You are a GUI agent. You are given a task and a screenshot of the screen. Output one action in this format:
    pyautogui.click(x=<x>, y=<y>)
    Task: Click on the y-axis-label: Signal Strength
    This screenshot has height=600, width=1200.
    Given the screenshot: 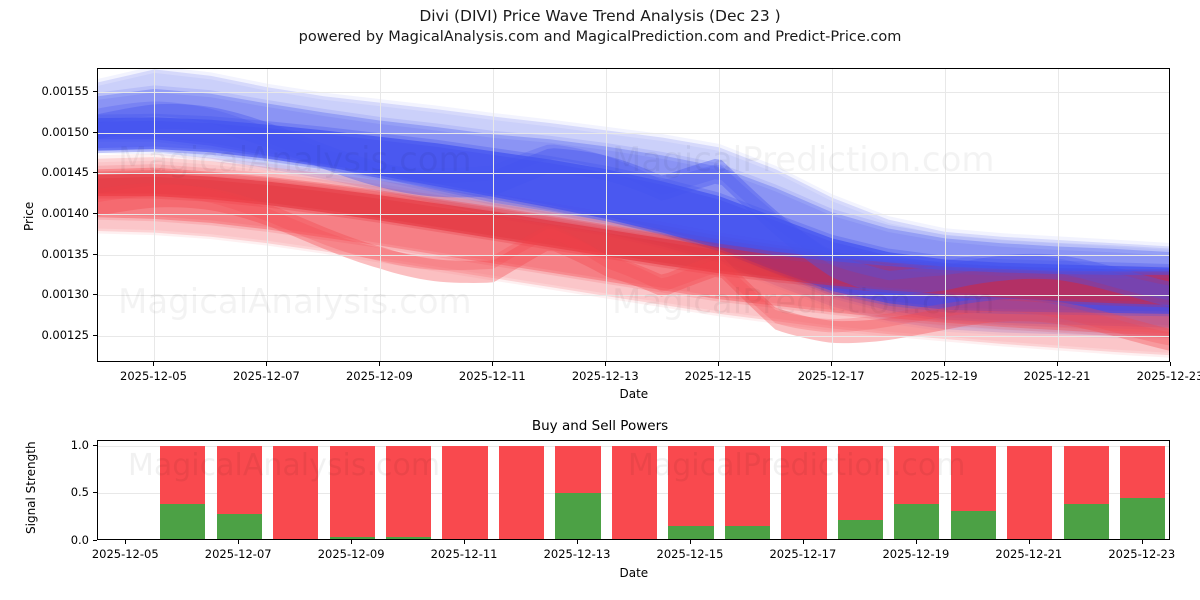 What is the action you would take?
    pyautogui.click(x=31, y=487)
    